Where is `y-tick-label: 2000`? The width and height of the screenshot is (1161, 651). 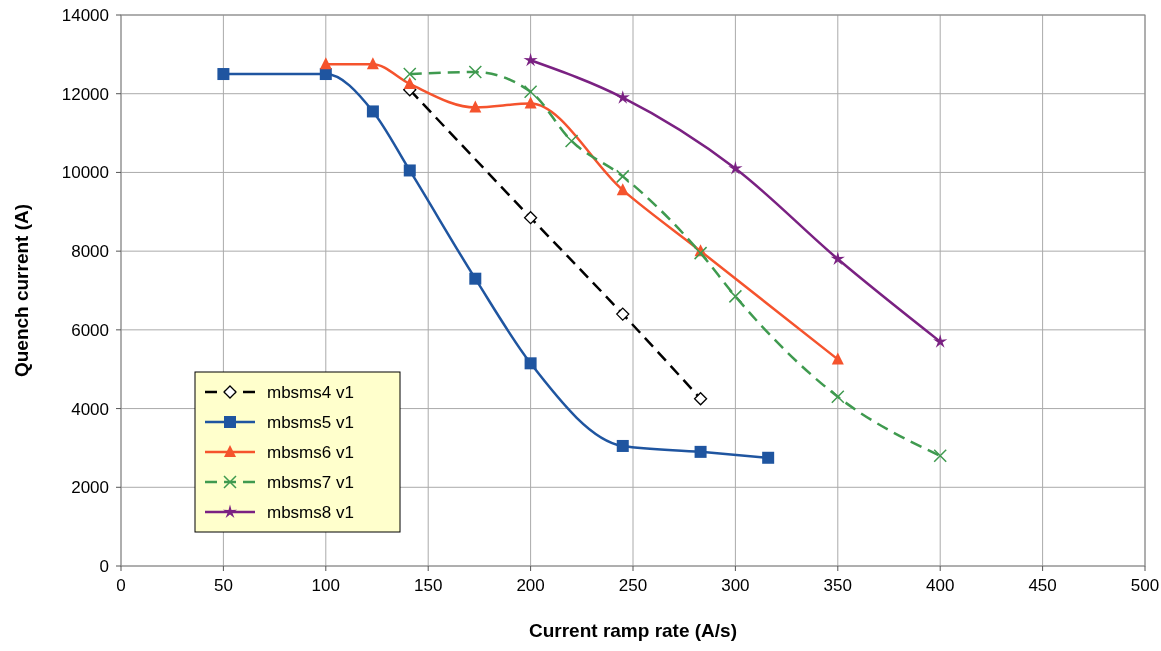
y-tick-label: 2000 is located at coordinates (90, 488).